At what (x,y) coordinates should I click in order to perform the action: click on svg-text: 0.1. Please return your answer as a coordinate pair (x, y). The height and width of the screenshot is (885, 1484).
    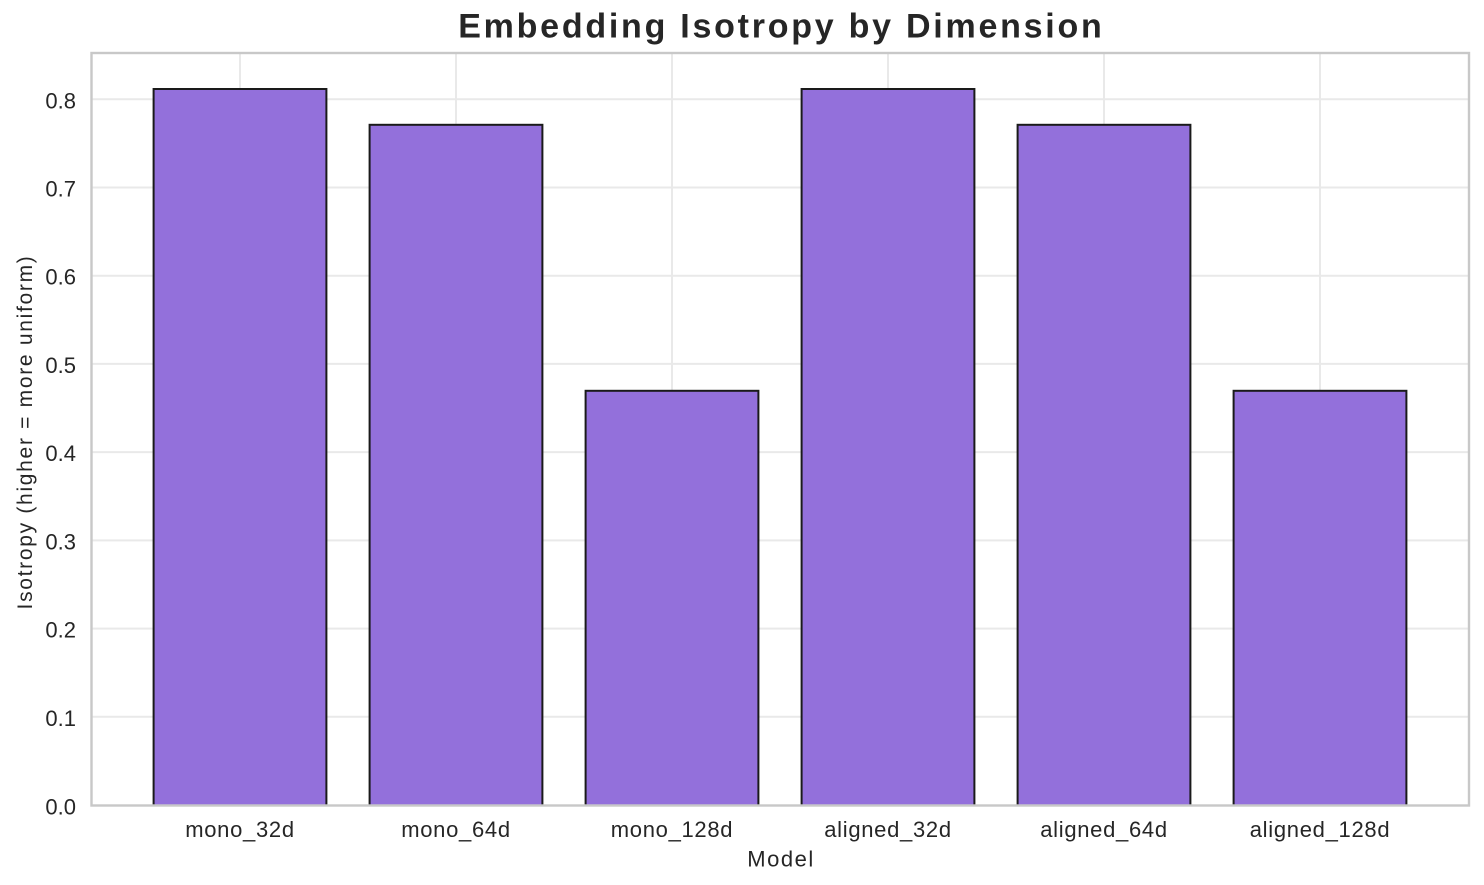
    Looking at the image, I should click on (60, 718).